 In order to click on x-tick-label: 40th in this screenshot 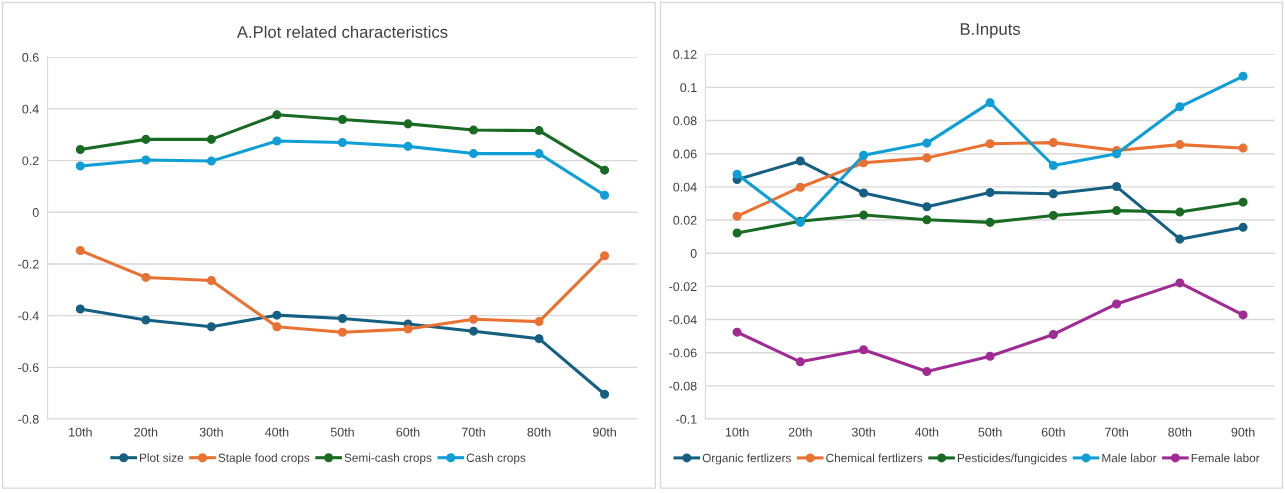, I will do `click(926, 432)`.